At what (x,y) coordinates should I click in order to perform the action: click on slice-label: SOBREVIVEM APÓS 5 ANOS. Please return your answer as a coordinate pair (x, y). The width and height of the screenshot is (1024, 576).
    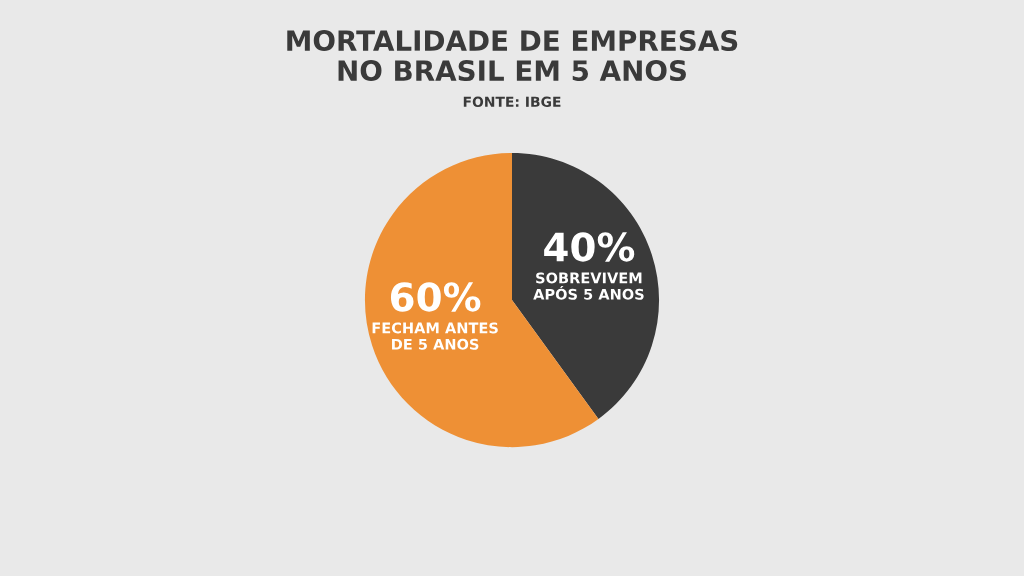
    Looking at the image, I should click on (588, 286).